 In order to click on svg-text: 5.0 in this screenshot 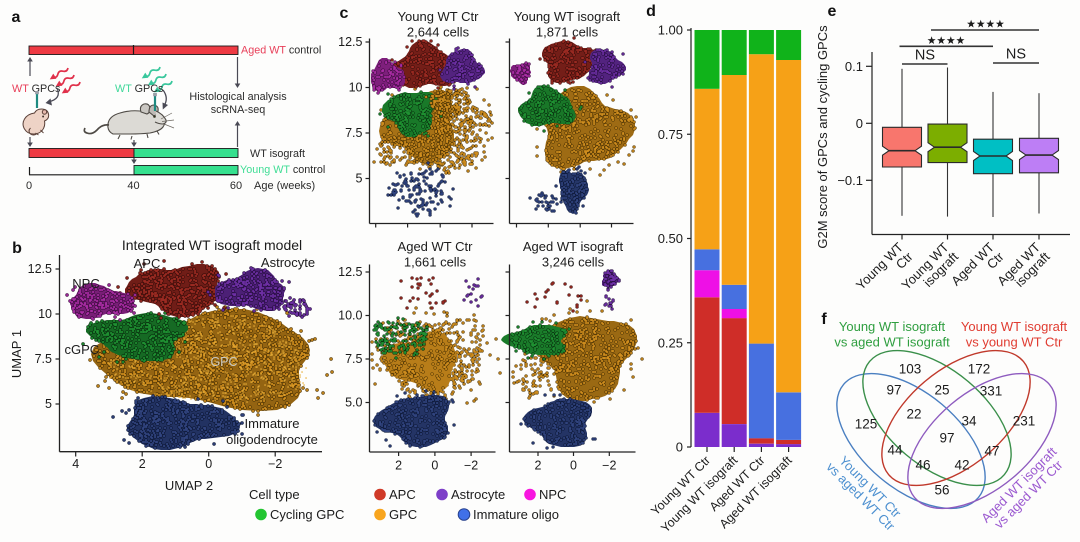, I will do `click(353, 403)`.